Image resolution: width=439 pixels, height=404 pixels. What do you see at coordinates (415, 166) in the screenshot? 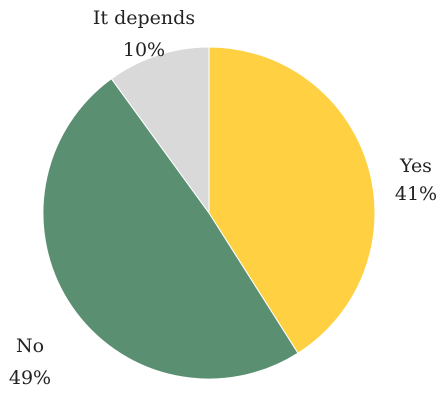
I see `slice-label-yes: Yes` at bounding box center [415, 166].